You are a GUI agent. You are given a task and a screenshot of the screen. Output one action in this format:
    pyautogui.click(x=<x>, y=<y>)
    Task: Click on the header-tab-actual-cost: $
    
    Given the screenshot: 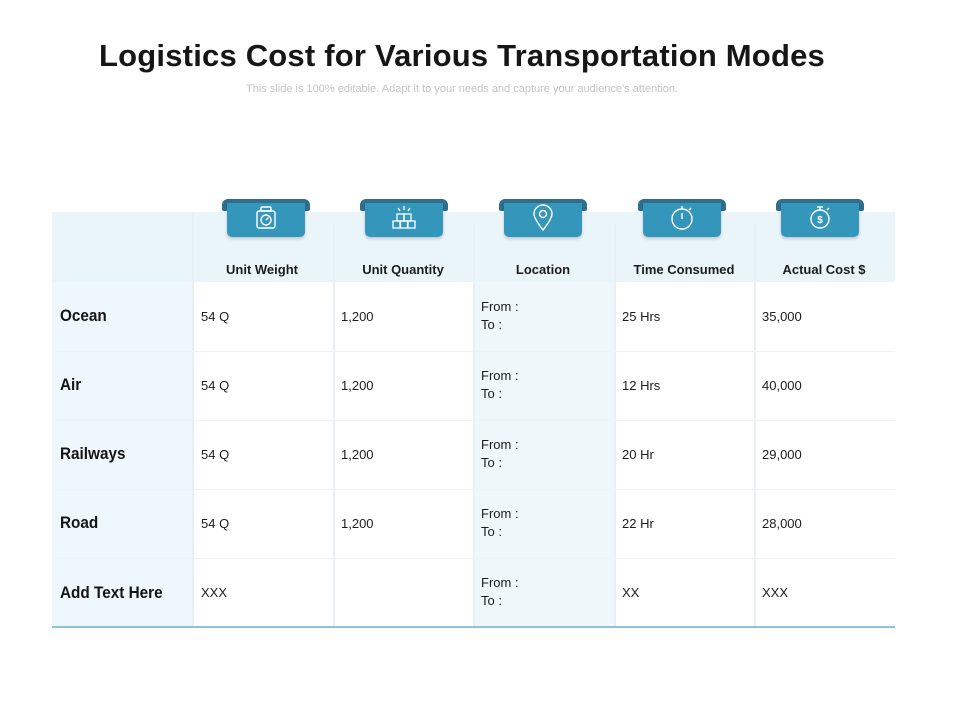 What is the action you would take?
    pyautogui.click(x=820, y=219)
    